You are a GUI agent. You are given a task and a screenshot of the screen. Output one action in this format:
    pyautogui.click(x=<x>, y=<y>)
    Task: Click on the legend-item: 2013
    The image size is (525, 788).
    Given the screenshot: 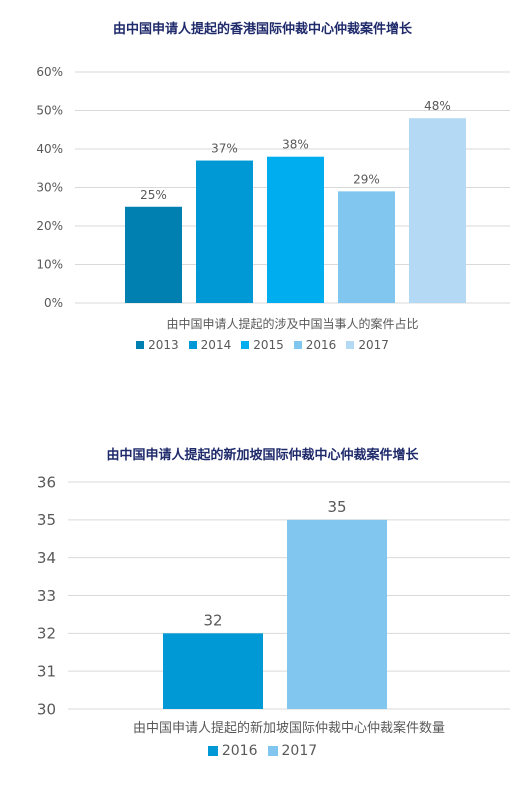 What is the action you would take?
    pyautogui.click(x=157, y=345)
    